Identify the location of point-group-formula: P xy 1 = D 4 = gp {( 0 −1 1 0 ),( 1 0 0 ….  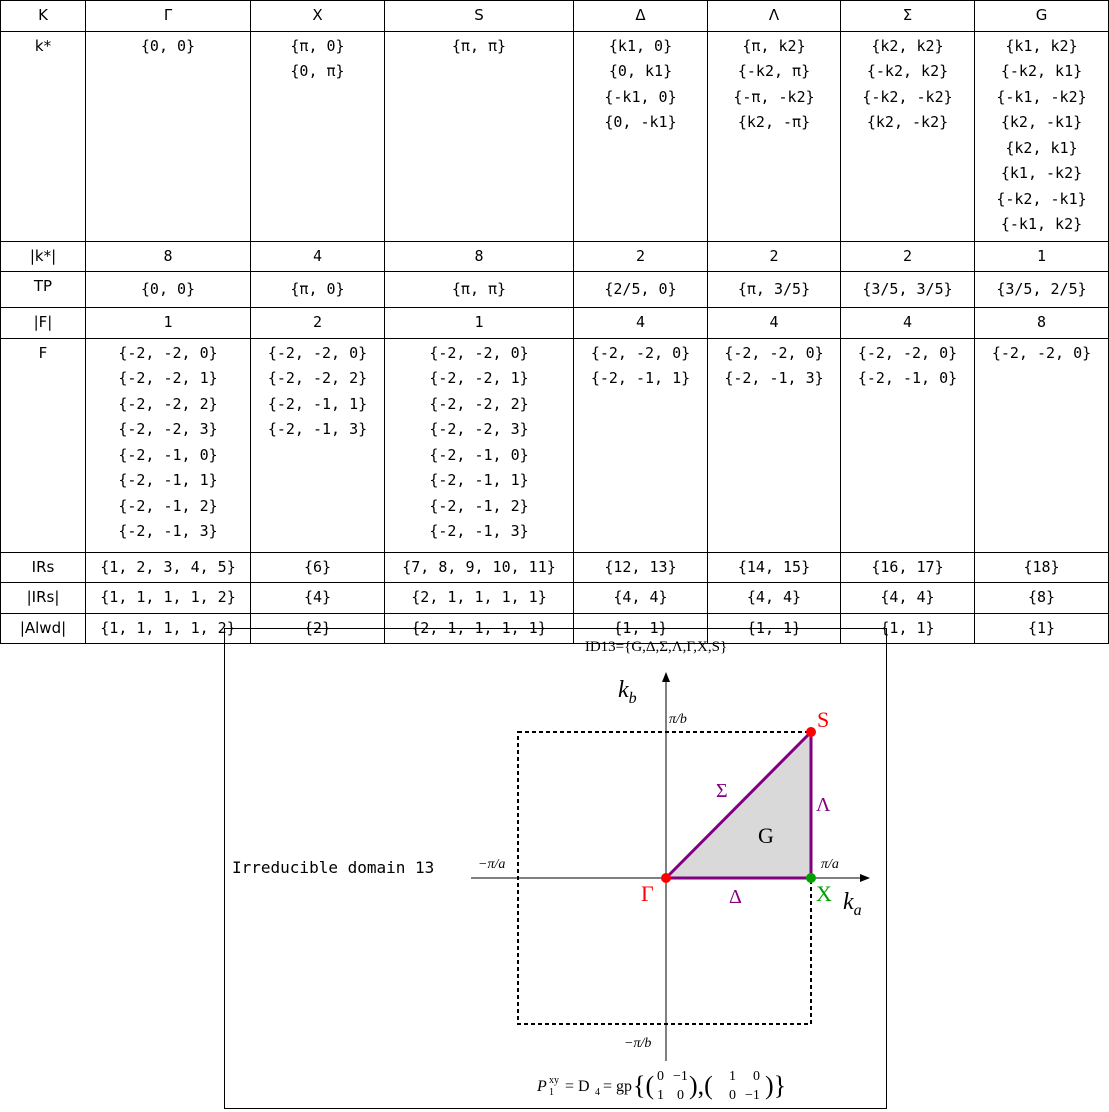
(661, 1086).